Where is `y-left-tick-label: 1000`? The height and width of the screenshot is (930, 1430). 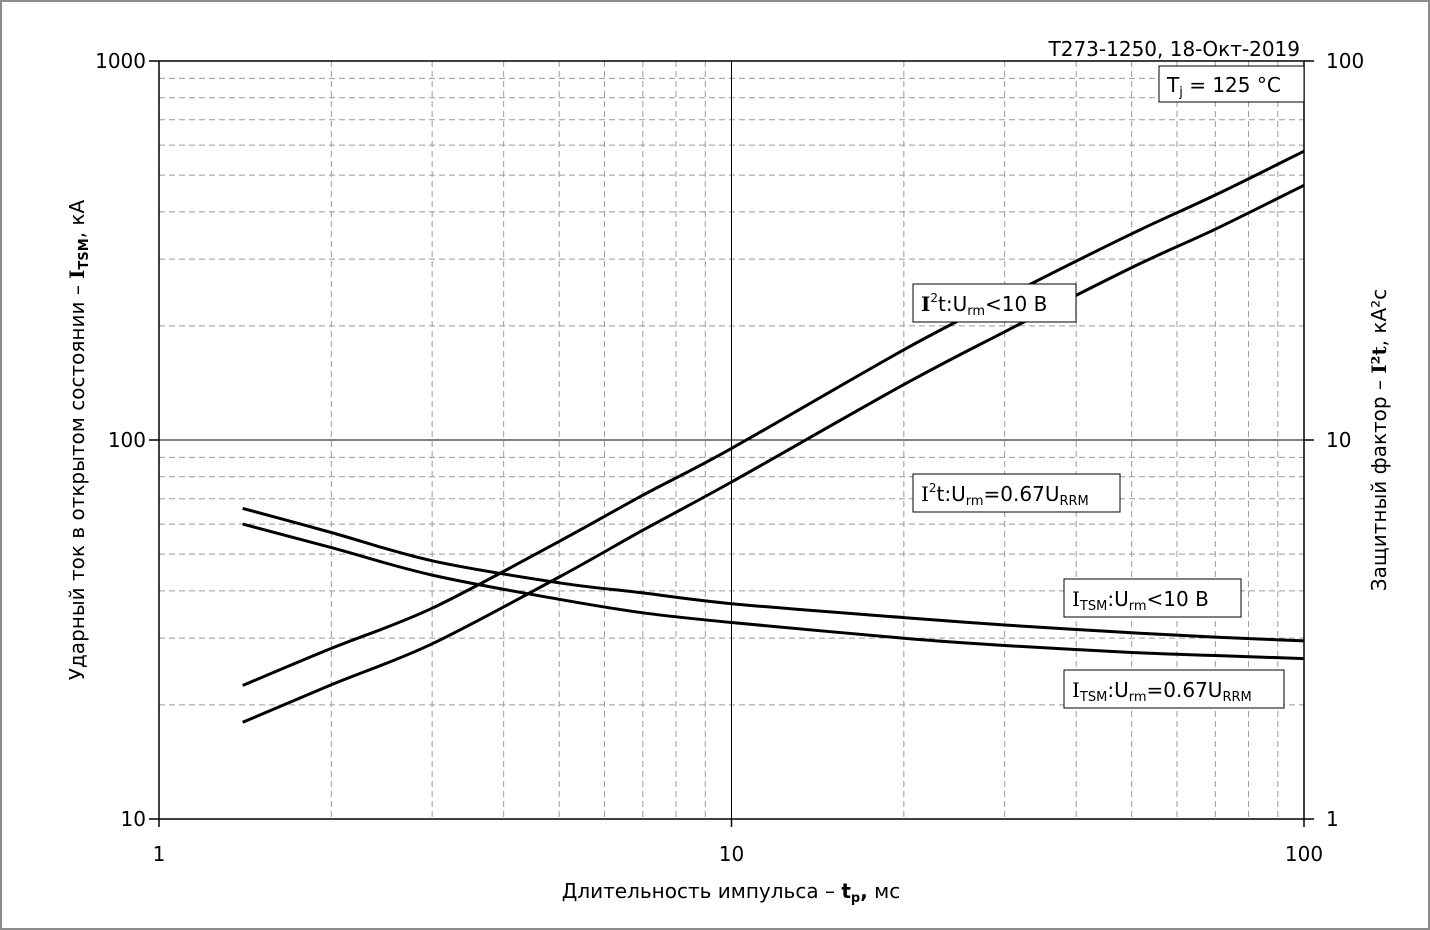
y-left-tick-label: 1000 is located at coordinates (120, 61).